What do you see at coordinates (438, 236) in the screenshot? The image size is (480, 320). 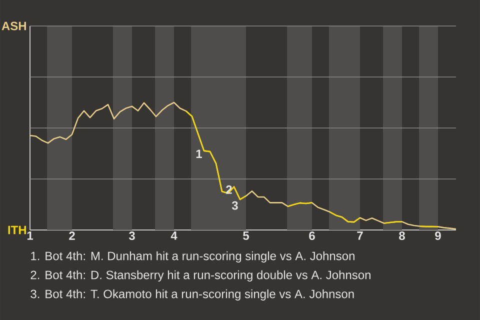 I see `x-tick-label: 9` at bounding box center [438, 236].